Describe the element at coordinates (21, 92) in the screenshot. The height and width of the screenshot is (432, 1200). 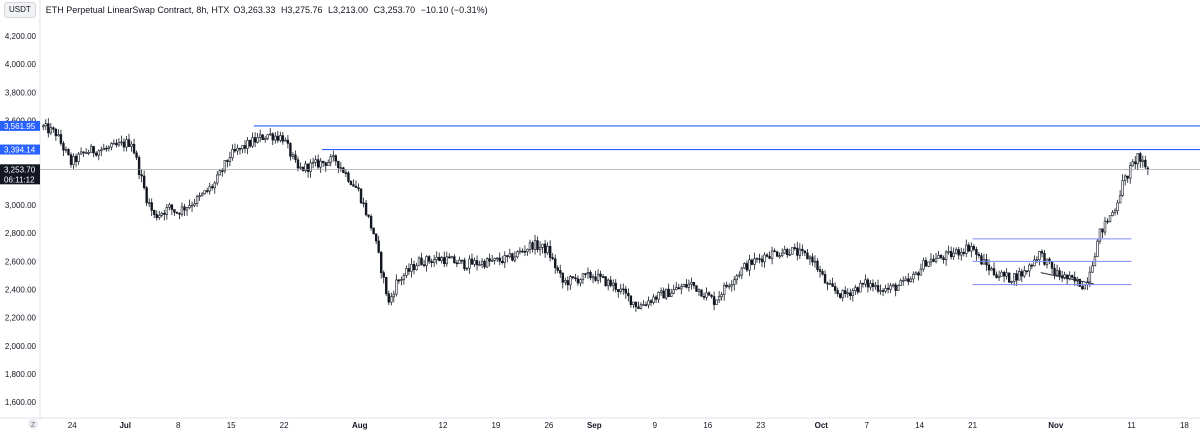
I see `y-tick-label: 3,800.00` at that location.